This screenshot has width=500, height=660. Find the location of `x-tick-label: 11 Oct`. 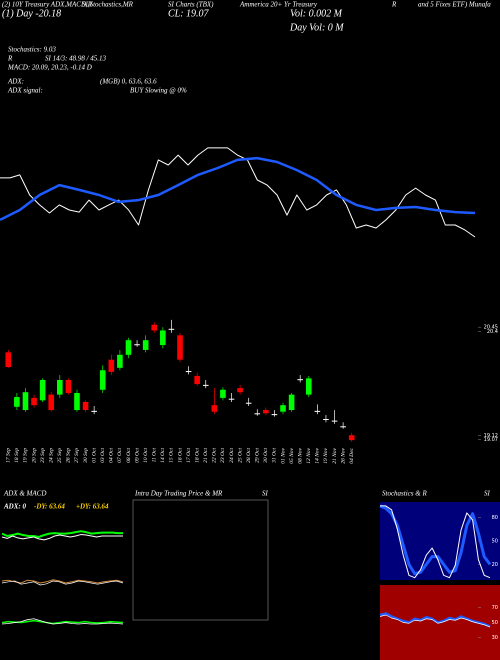

x-tick-label: 11 Oct is located at coordinates (155, 455).